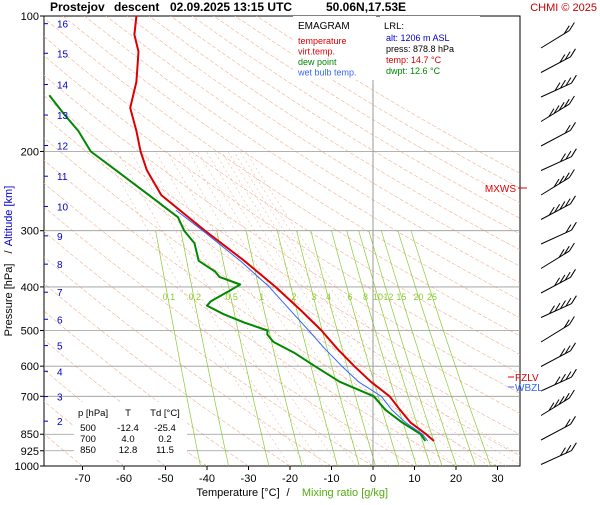 The height and width of the screenshot is (505, 600). What do you see at coordinates (165, 413) in the screenshot?
I see `table-header: Td [°C]` at bounding box center [165, 413].